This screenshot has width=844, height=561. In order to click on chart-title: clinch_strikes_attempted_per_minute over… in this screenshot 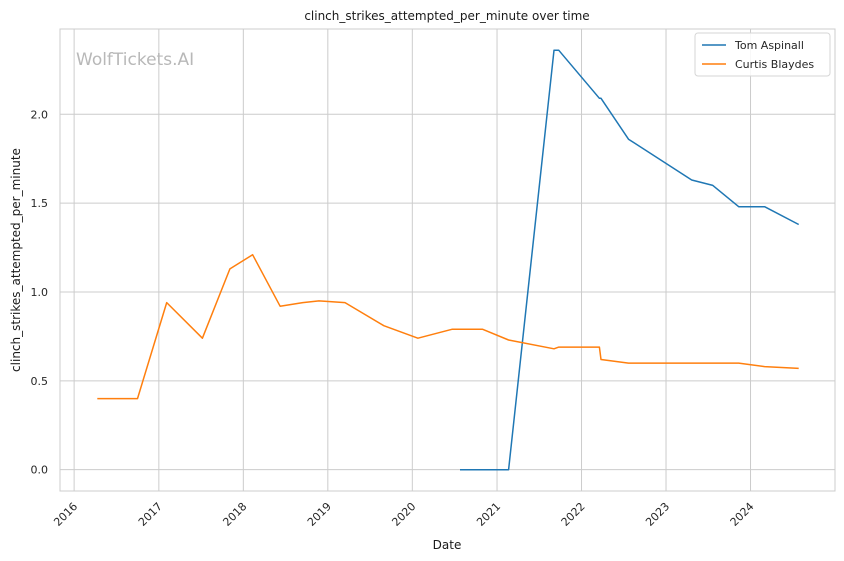, I will do `click(446, 16)`.